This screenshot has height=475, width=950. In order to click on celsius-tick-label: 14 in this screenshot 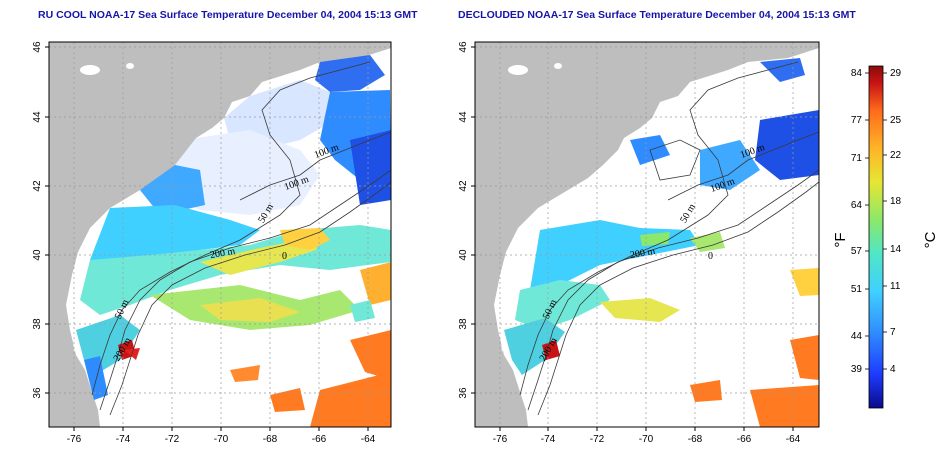, I will do `click(896, 249)`.